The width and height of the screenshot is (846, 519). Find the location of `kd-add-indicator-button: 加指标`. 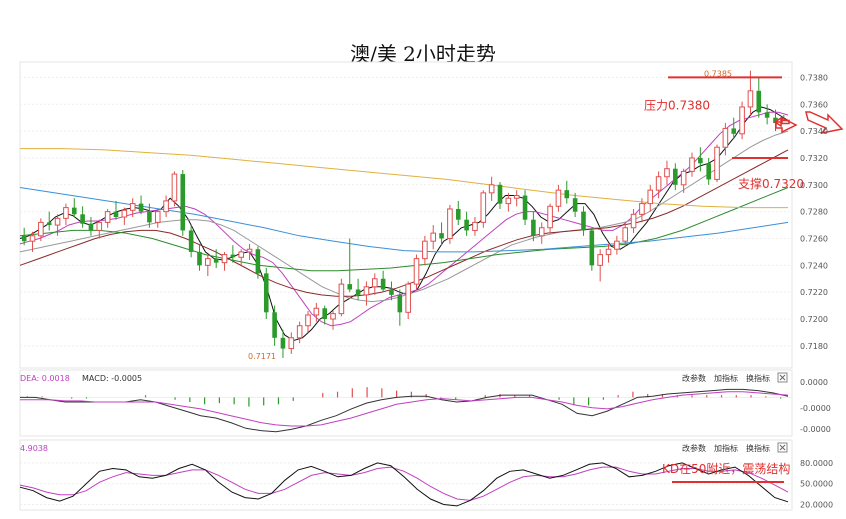

kd-add-indicator-button: 加指标 is located at coordinates (726, 448).